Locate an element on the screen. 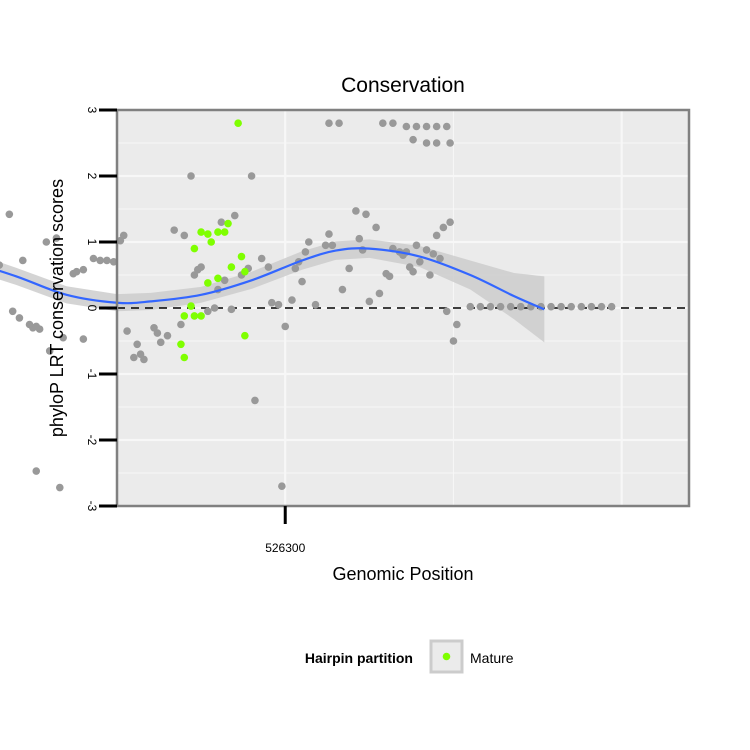 This screenshot has height=750, width=750. x-axis-title: Genomic Position is located at coordinates (402, 574).